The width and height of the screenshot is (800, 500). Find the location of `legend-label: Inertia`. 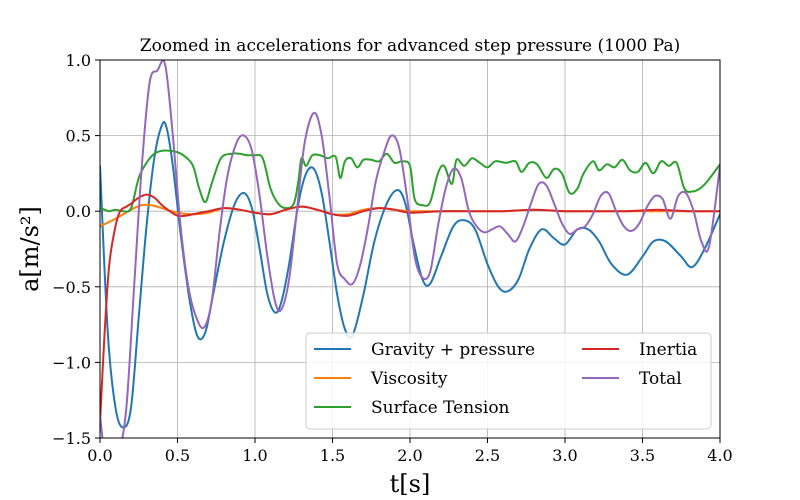

legend-label: Inertia is located at coordinates (668, 350).